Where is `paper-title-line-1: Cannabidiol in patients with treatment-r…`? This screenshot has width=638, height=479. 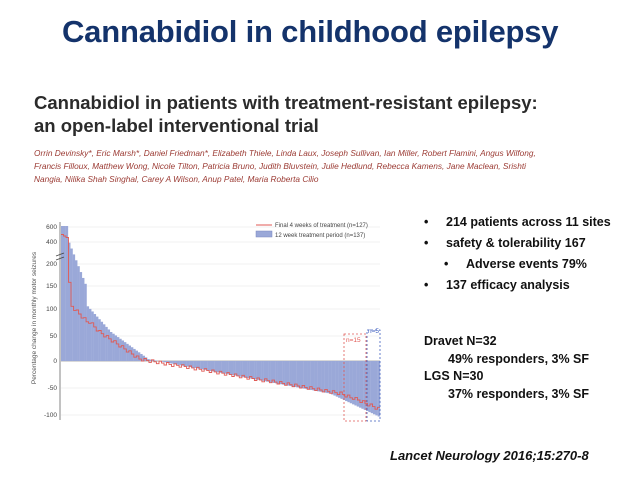
paper-title-line-1: Cannabidiol in patients with treatment-r… is located at coordinates (286, 102).